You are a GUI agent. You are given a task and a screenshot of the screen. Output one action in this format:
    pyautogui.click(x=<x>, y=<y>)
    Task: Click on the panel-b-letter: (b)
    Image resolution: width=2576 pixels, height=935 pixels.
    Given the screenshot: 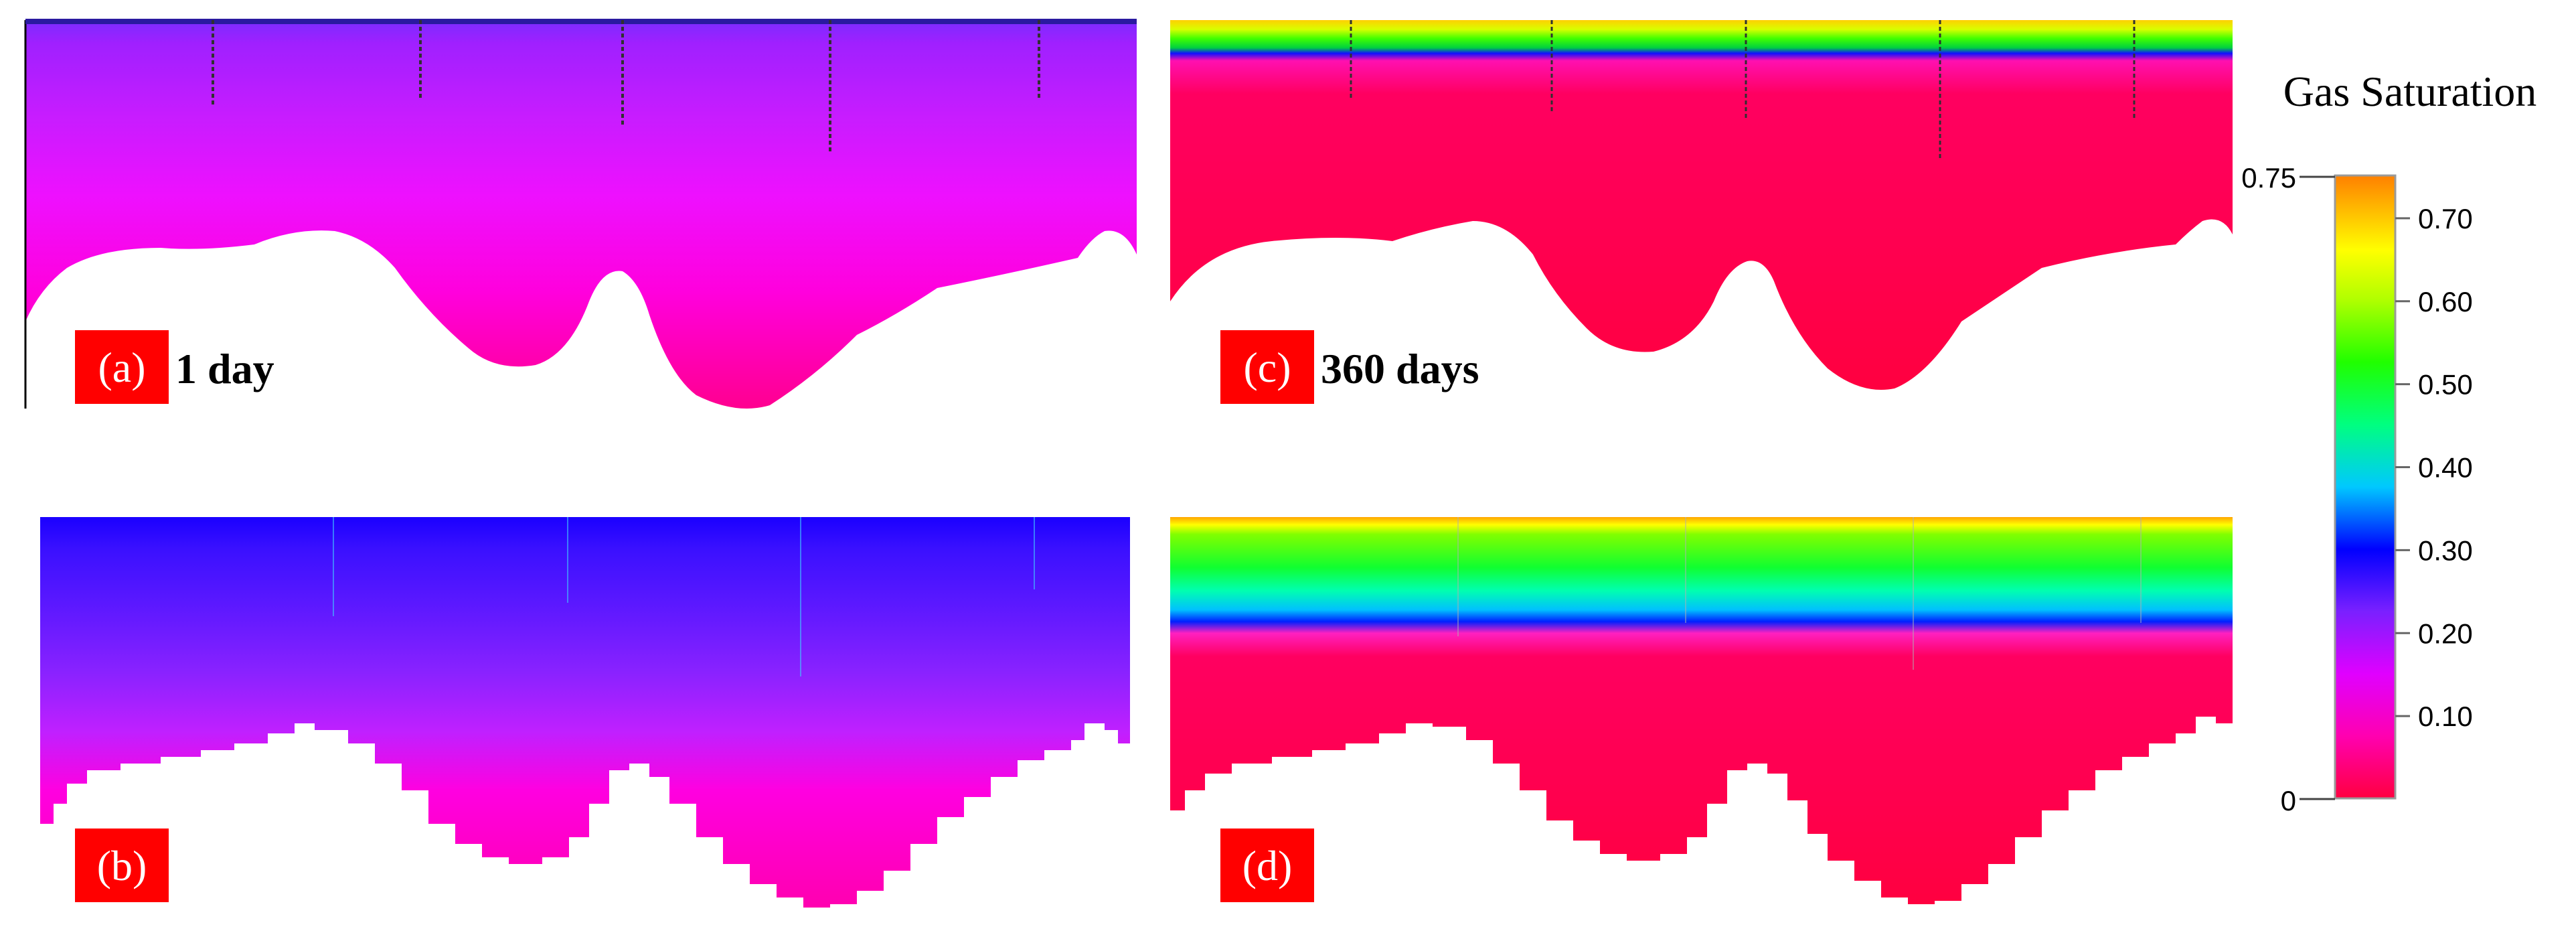 What is the action you would take?
    pyautogui.click(x=122, y=866)
    